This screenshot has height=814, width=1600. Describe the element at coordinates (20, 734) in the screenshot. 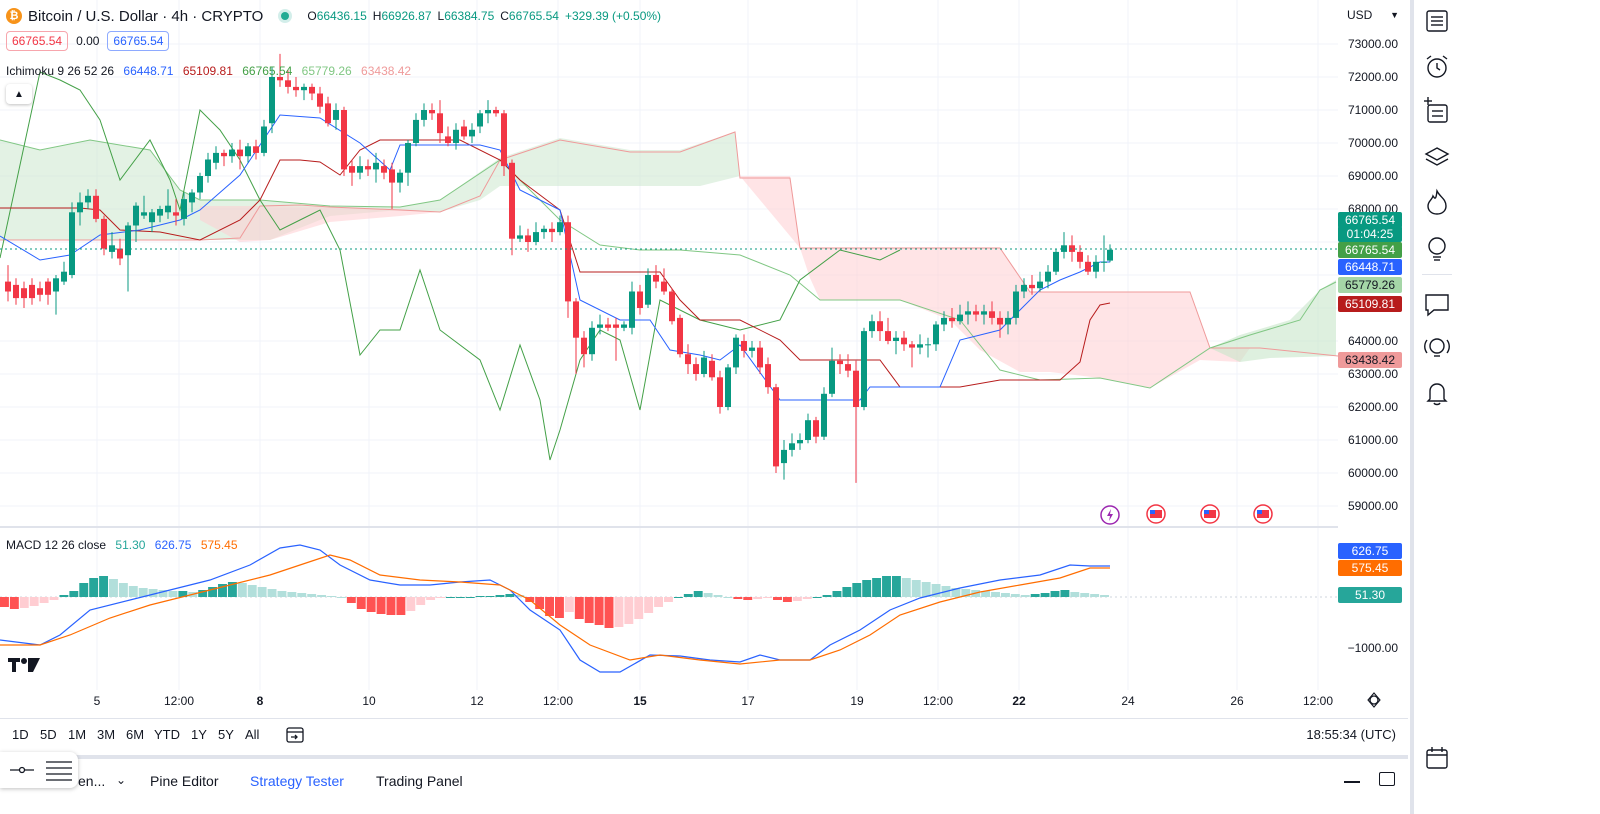

I see `range-button-1d: 1D` at that location.